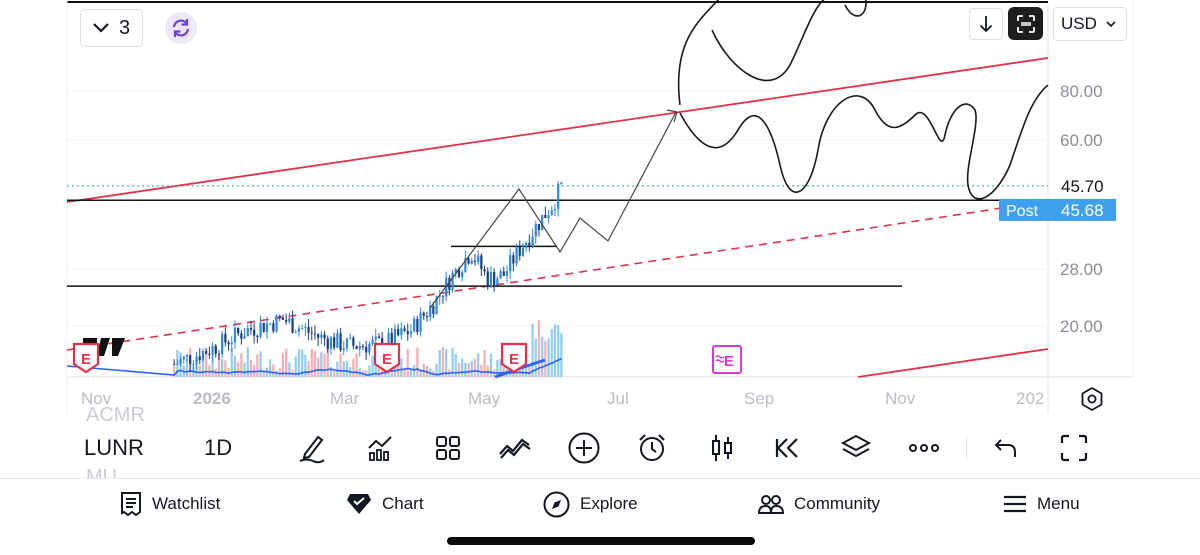  Describe the element at coordinates (345, 398) in the screenshot. I see `x-tick-label: Mar` at that location.